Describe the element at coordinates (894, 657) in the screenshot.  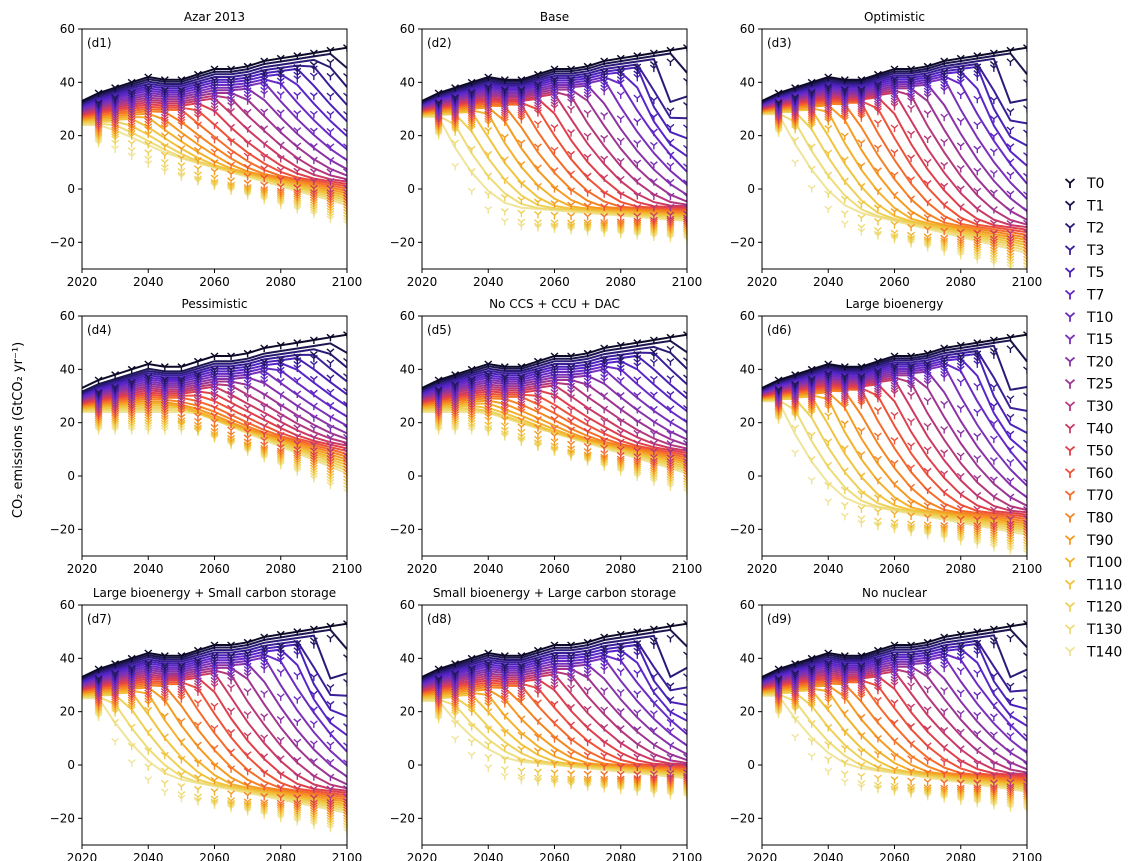
I see `series-line-T2` at that location.